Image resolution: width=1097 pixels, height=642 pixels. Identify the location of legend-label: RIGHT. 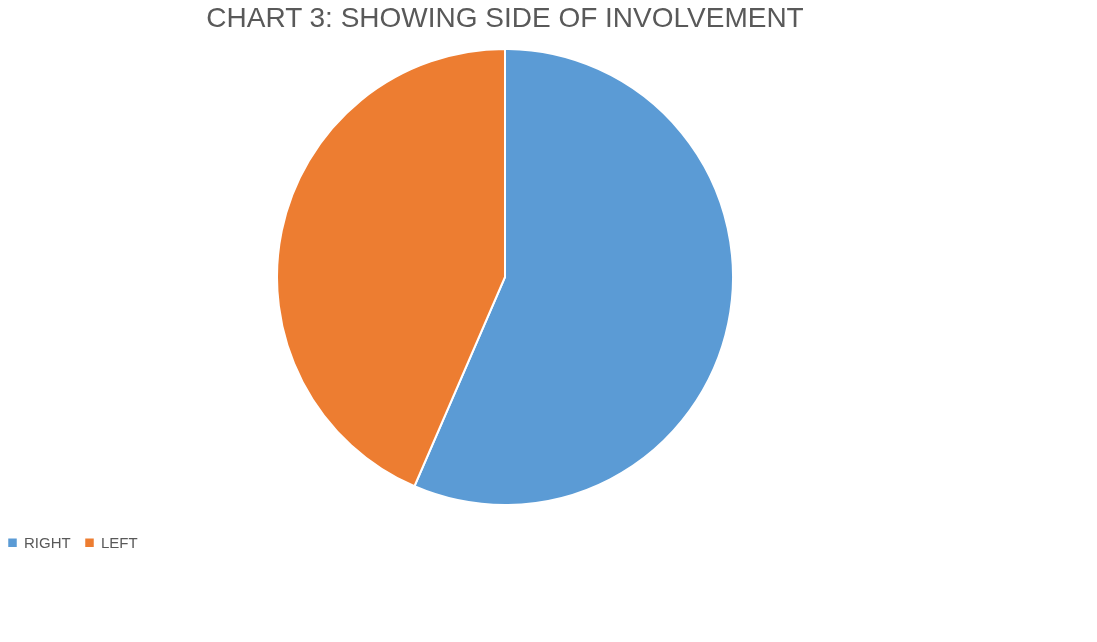
(47, 542).